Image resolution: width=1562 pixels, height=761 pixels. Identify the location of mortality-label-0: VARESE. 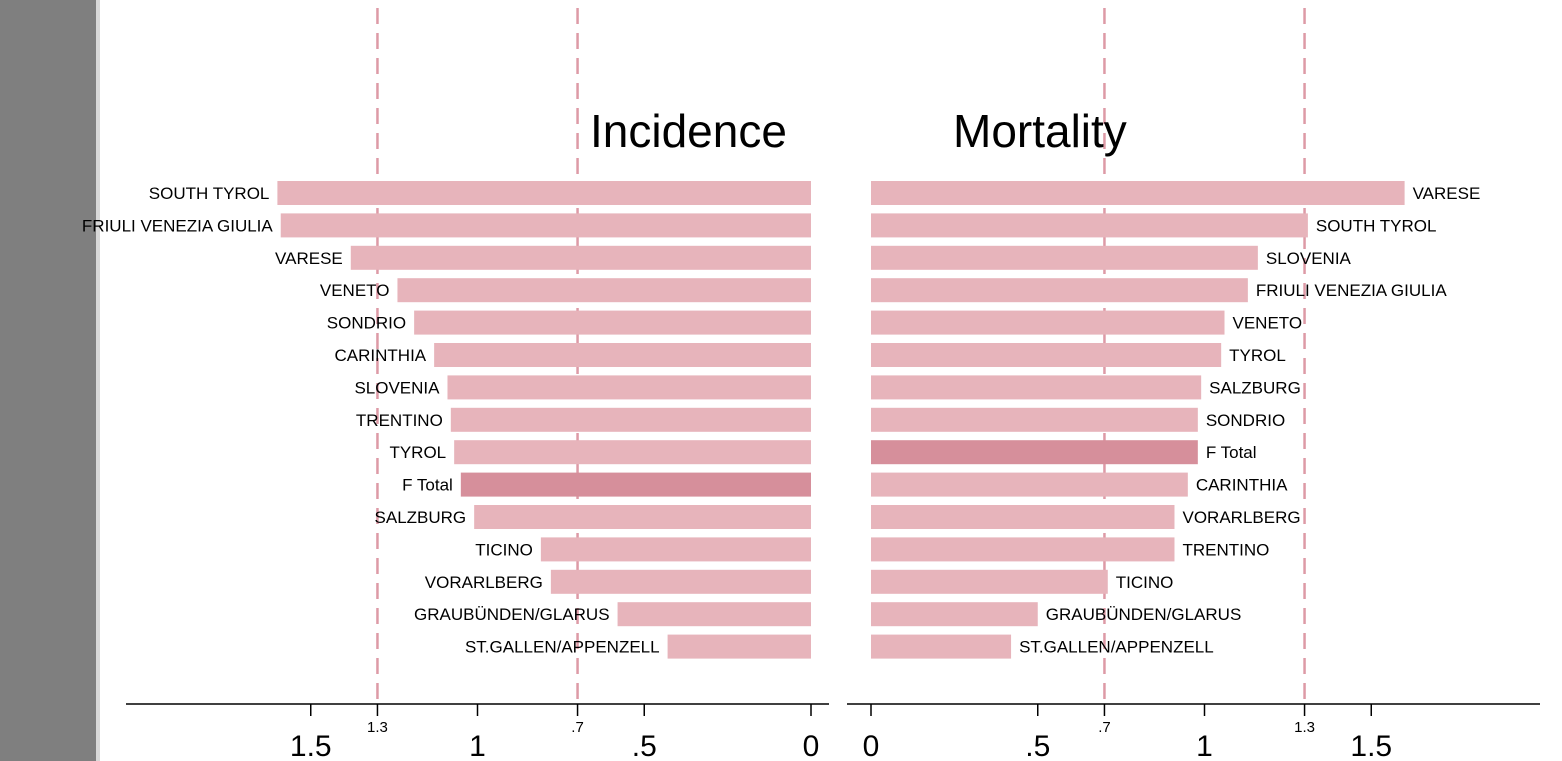
(1447, 193).